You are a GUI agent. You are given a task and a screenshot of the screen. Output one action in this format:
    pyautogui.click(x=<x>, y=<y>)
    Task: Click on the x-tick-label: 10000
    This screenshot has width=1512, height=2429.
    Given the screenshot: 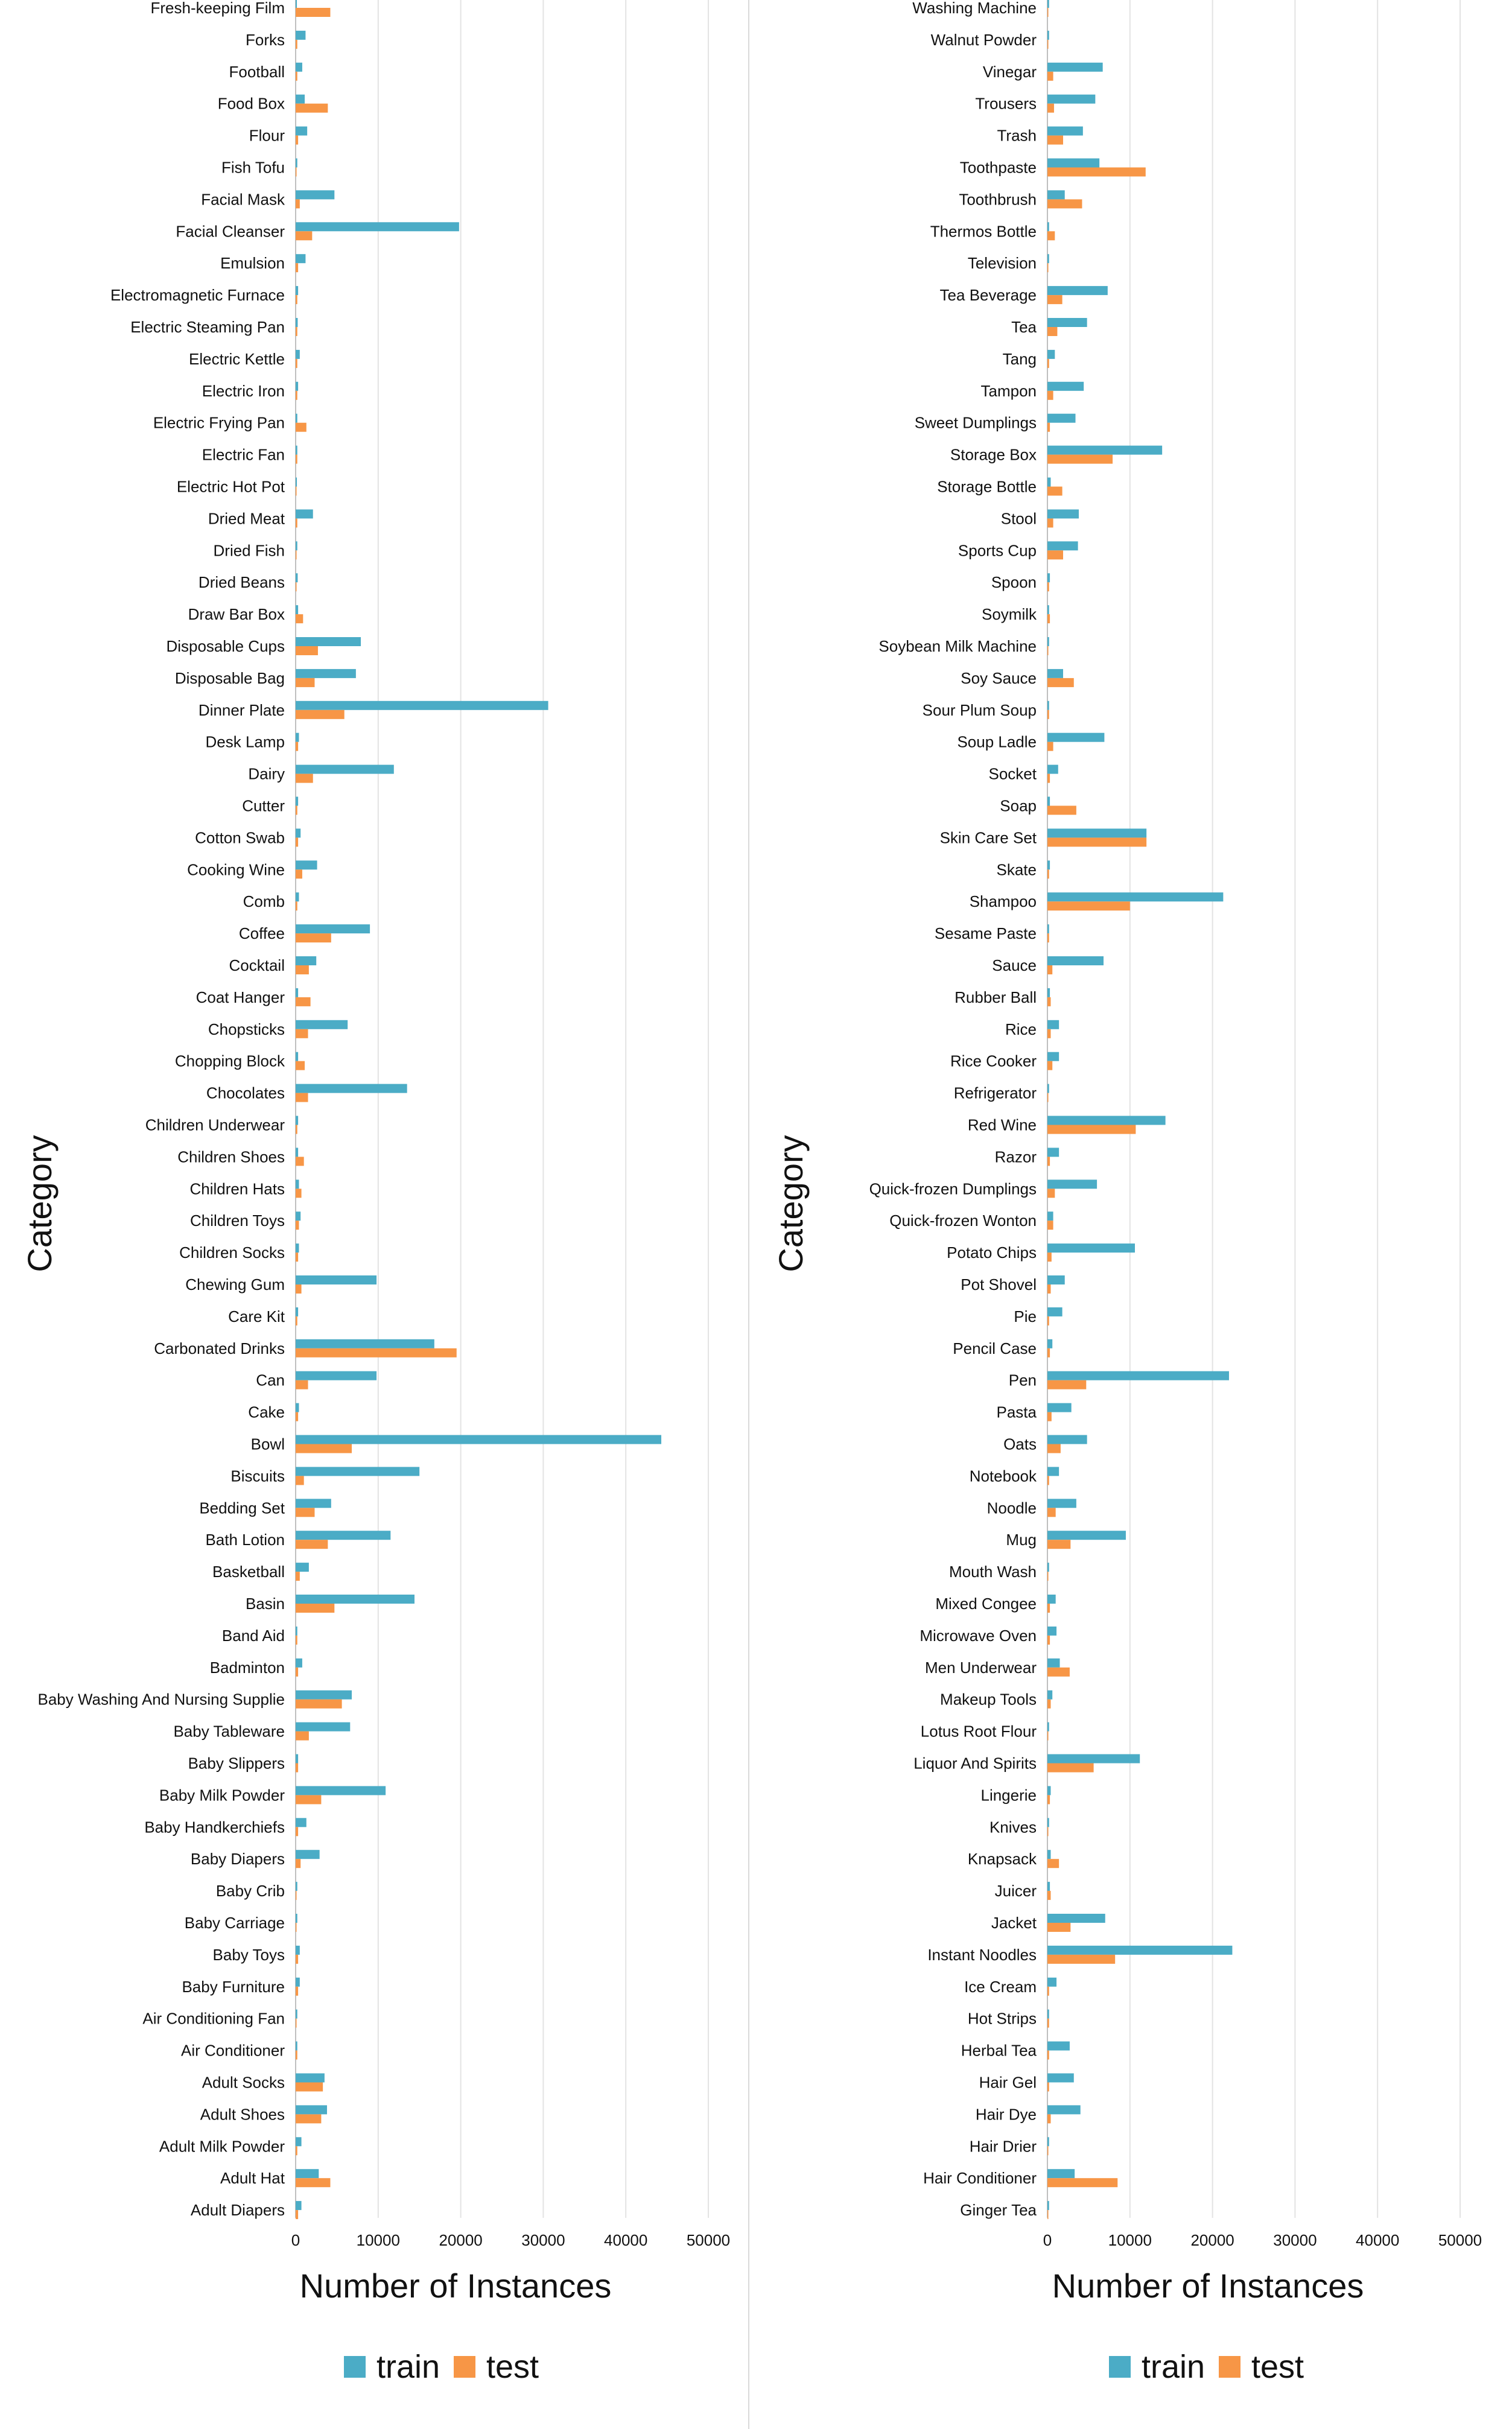 What is the action you would take?
    pyautogui.click(x=1130, y=2240)
    